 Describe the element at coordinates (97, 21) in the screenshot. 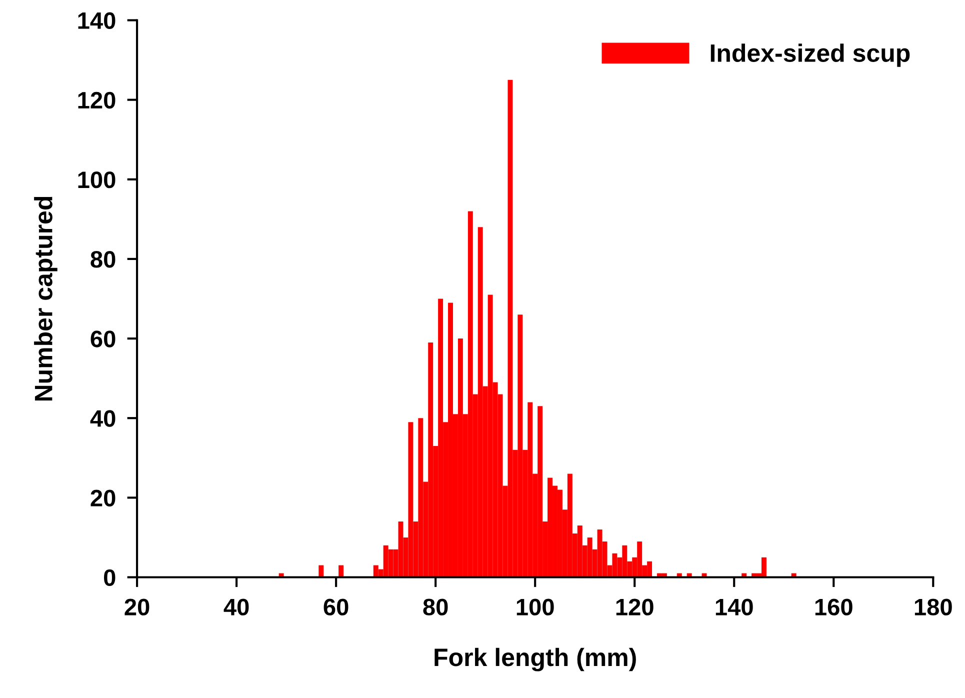

I see `y-tick-label: 140` at that location.